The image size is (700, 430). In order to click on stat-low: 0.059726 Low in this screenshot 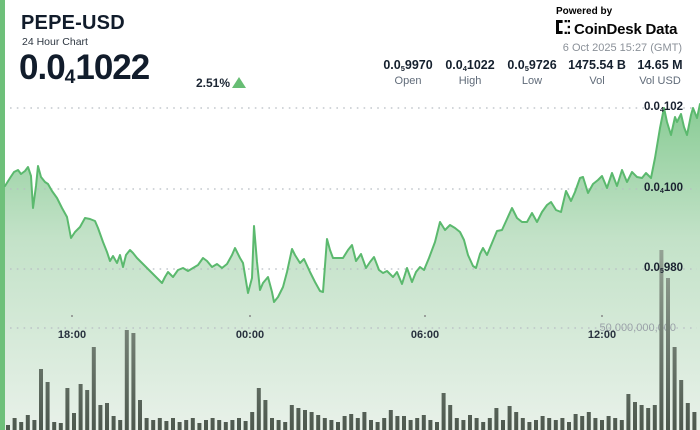, I will do `click(532, 72)`.